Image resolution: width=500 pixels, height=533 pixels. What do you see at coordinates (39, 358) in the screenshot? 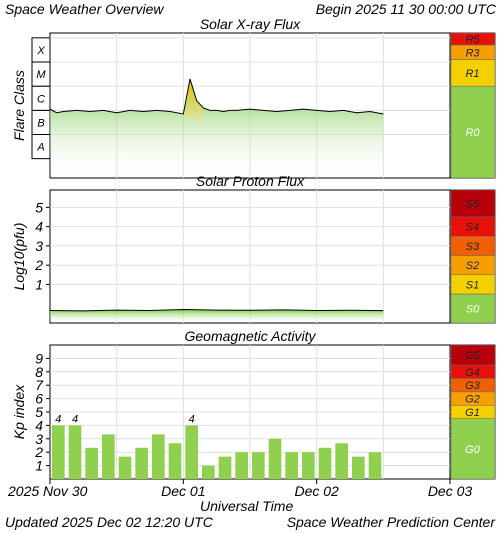
I see `kp-ytick-label: 9` at bounding box center [39, 358].